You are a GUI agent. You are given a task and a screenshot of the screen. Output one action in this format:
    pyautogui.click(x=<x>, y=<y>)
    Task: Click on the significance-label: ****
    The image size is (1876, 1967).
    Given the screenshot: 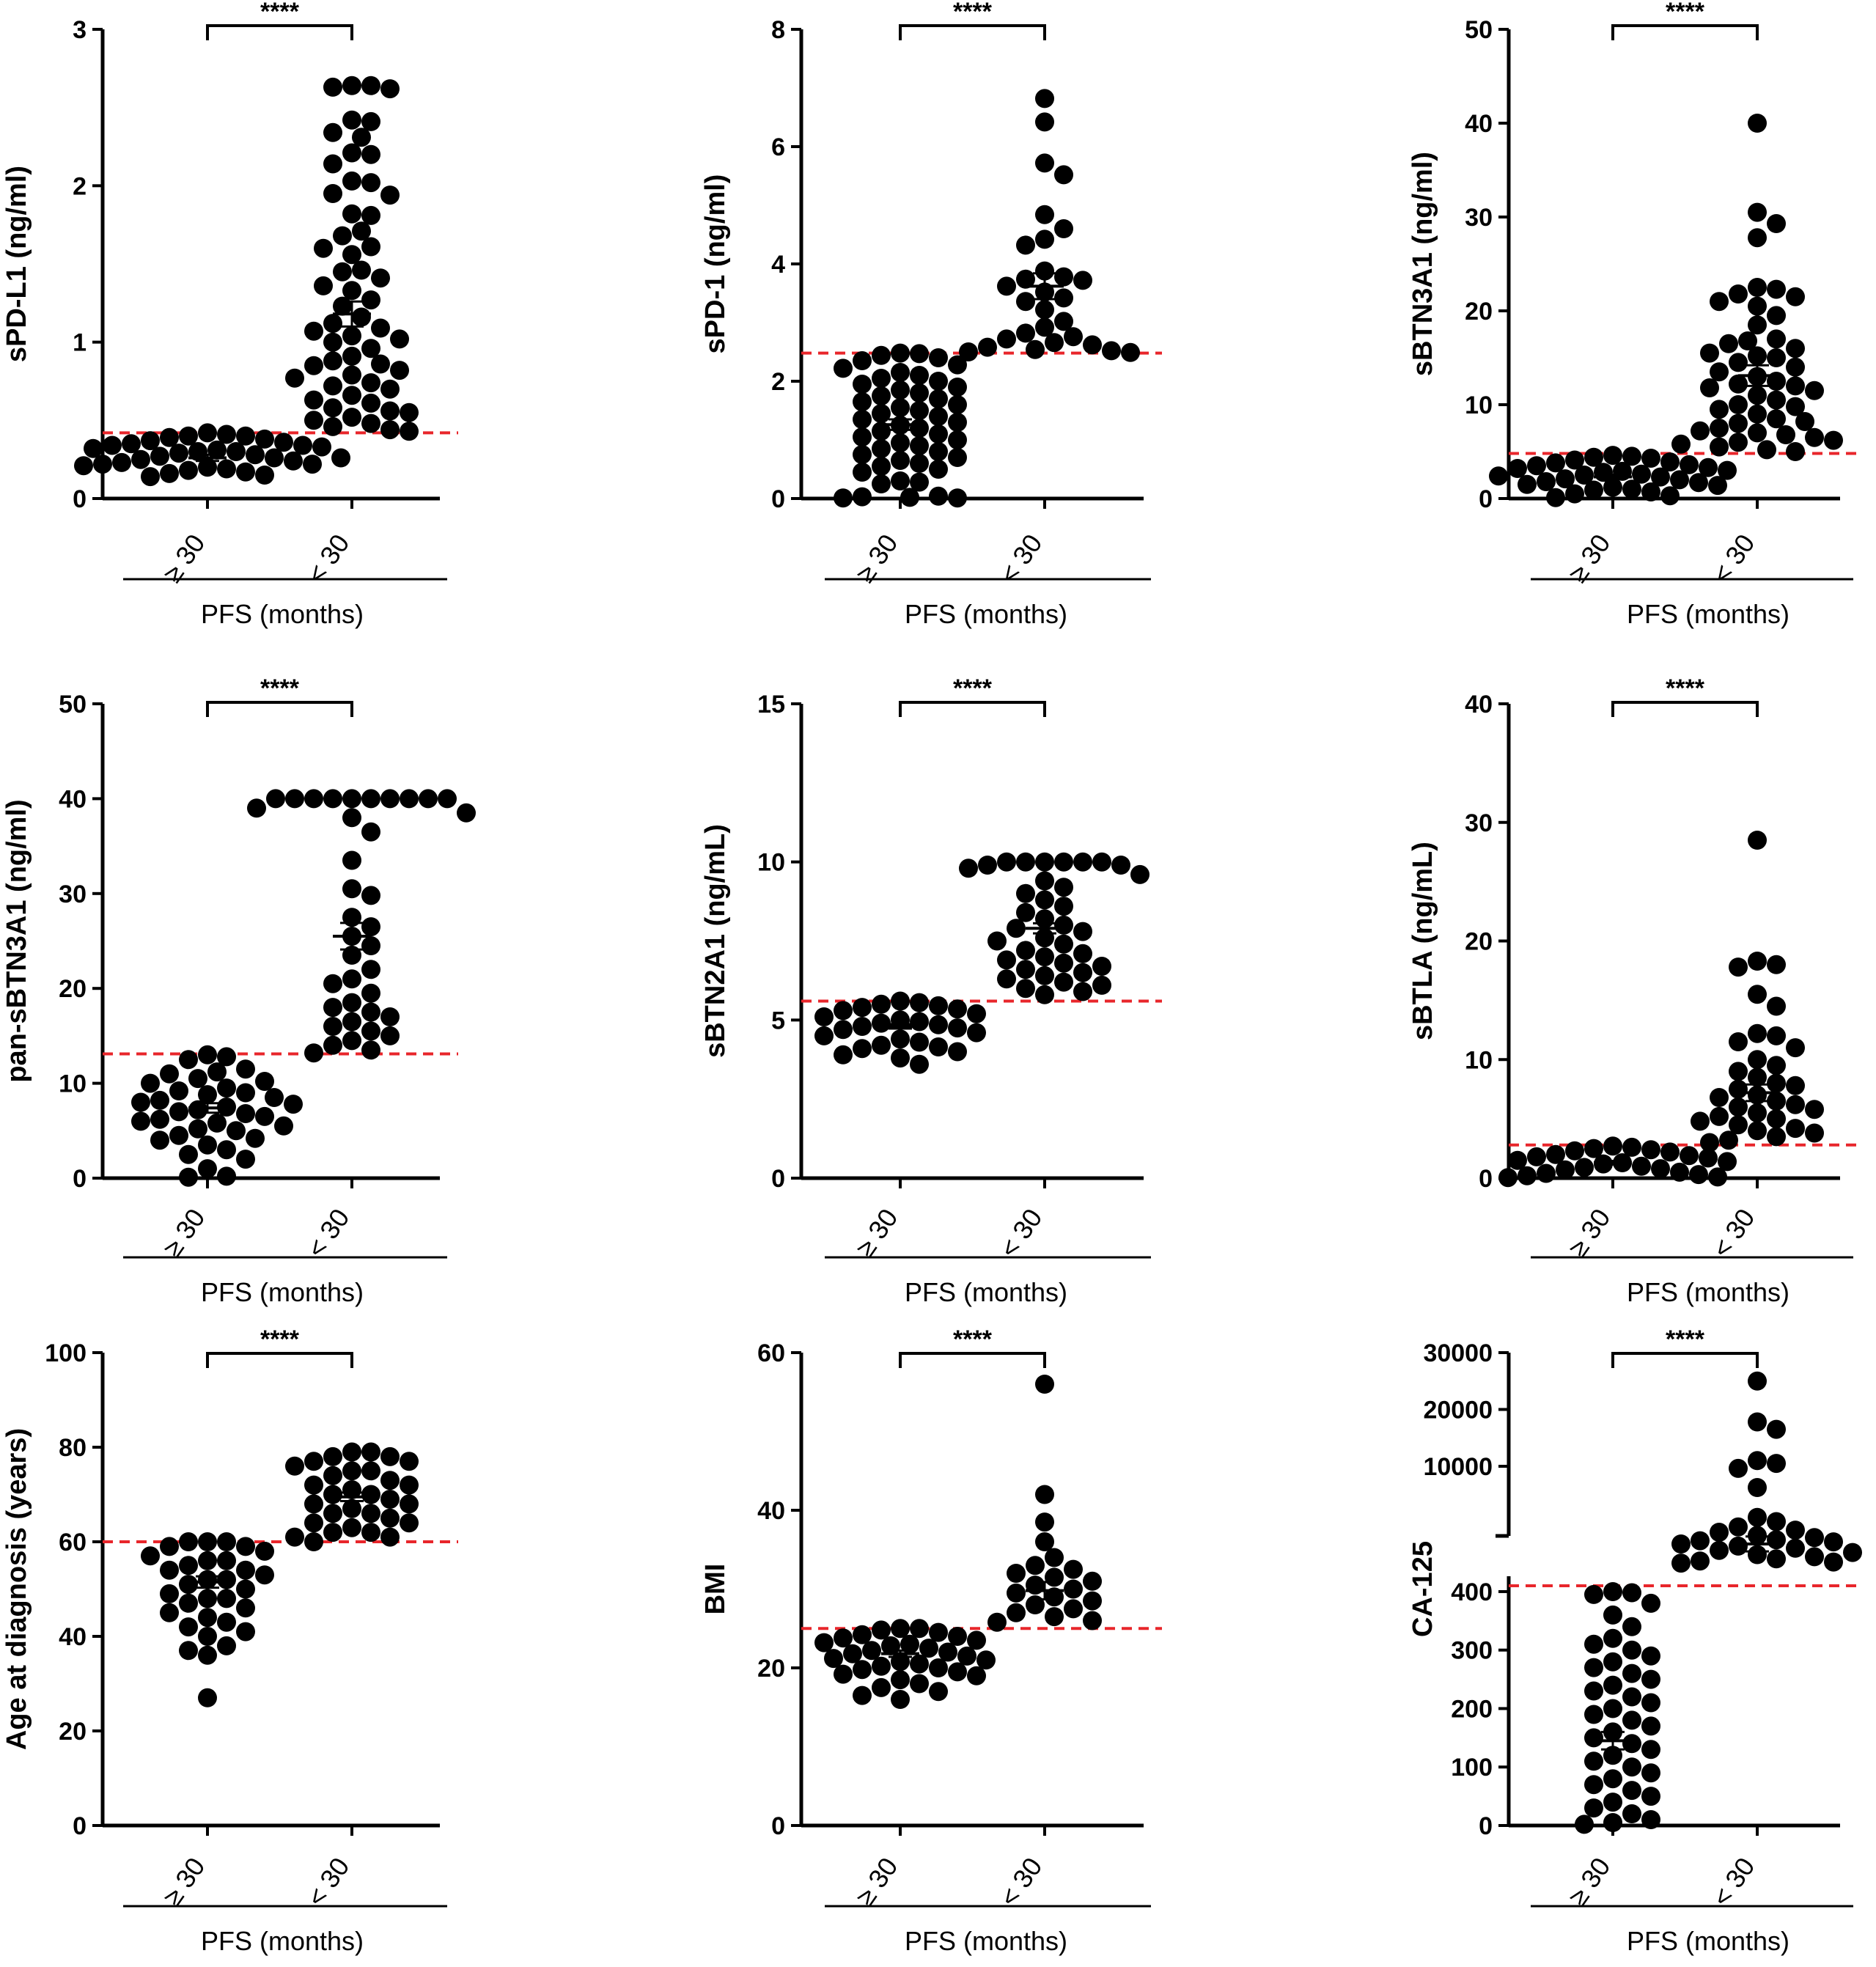 What is the action you would take?
    pyautogui.click(x=280, y=1339)
    